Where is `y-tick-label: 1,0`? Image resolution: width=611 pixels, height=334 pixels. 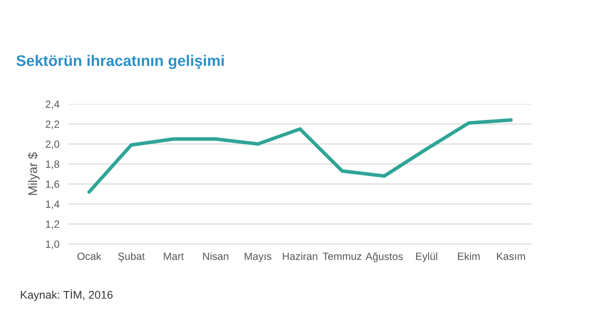 y-tick-label: 1,0 is located at coordinates (53, 245).